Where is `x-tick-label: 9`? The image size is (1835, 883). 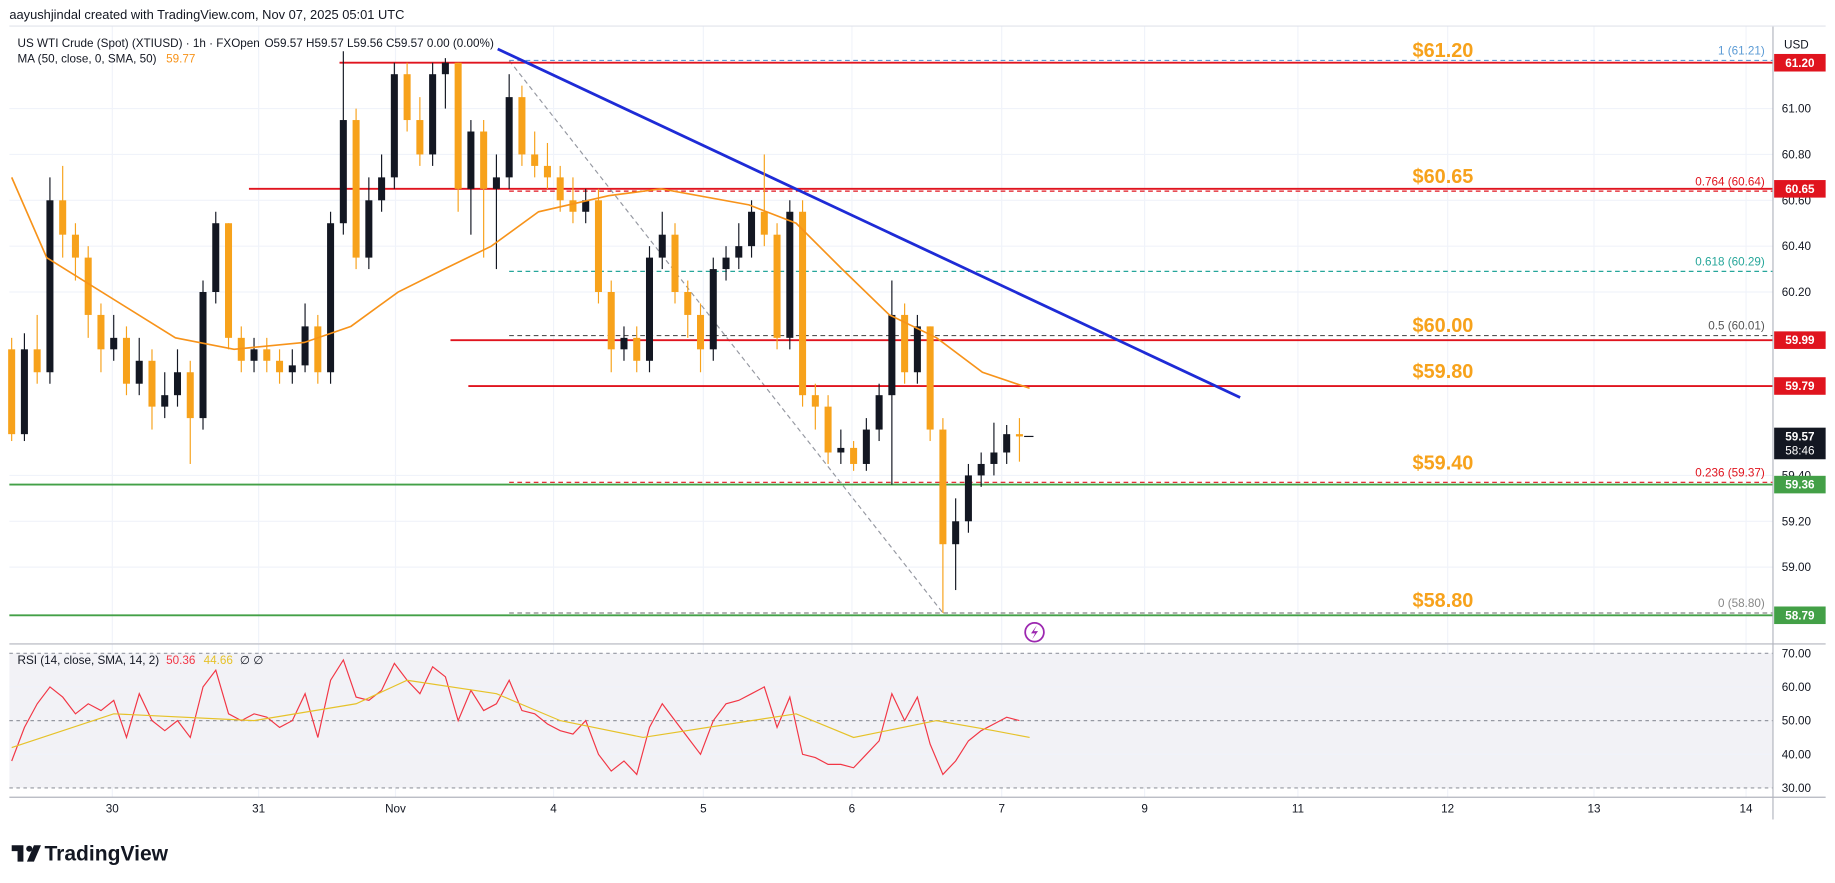 x-tick-label: 9 is located at coordinates (1144, 808).